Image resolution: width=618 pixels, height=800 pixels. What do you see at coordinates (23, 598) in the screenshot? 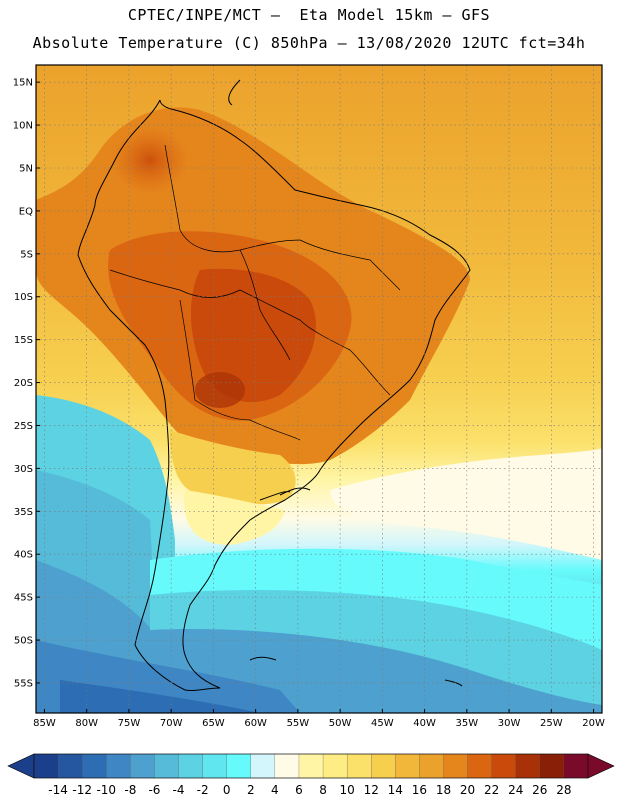
I see `lat-label: 45S` at bounding box center [23, 598].